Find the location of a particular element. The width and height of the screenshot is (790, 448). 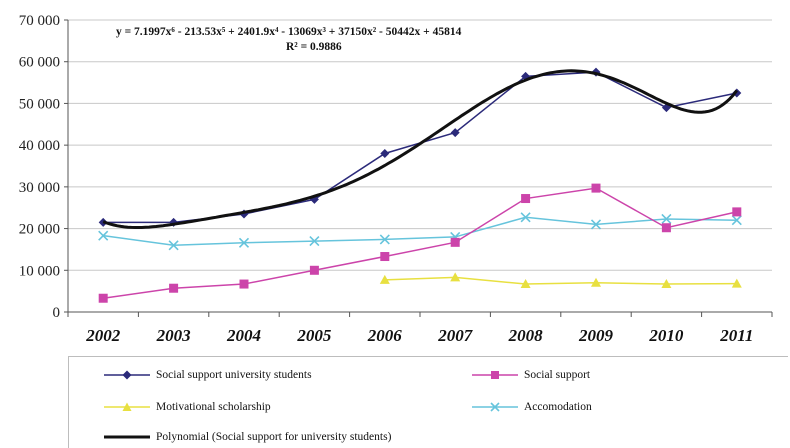

x-tick-label: 2006 is located at coordinates (385, 335).